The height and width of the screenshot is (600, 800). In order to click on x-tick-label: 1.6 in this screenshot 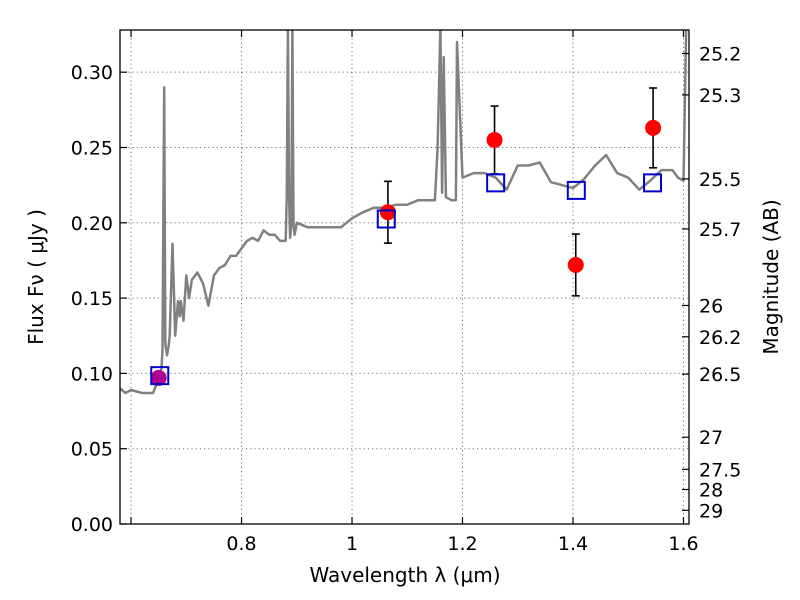, I will do `click(683, 544)`.